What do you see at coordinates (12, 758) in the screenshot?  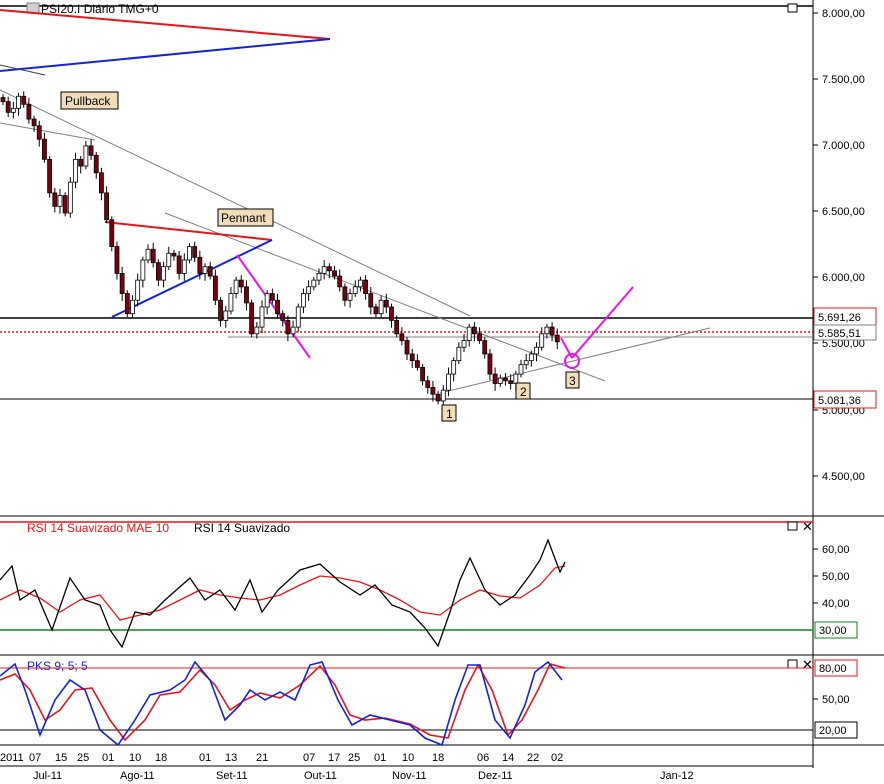 I see `day-label: 2011` at bounding box center [12, 758].